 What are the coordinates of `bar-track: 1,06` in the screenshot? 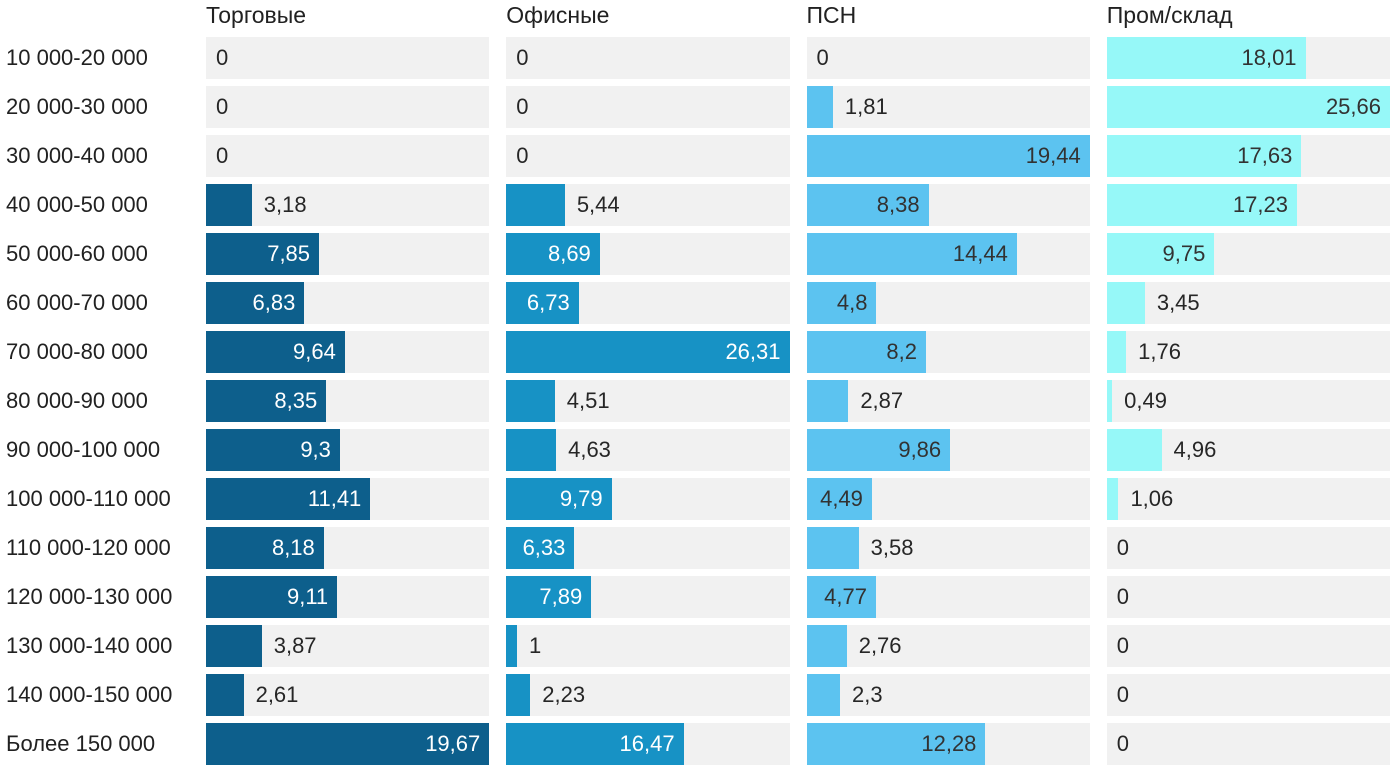 It's located at (1248, 499).